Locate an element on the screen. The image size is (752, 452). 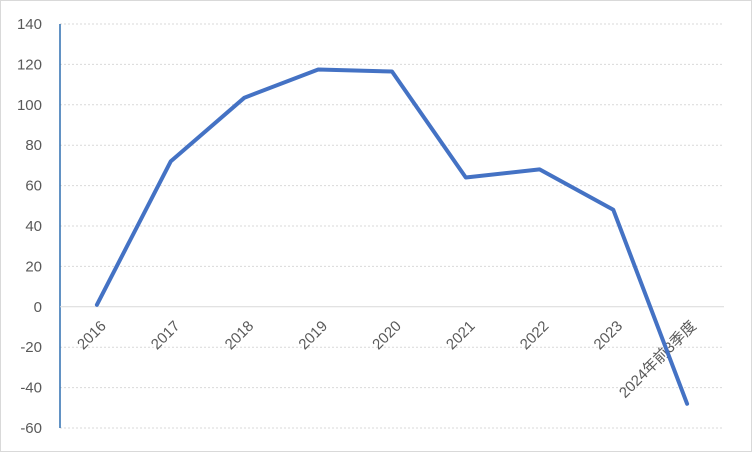
x-tick-label: 2016 is located at coordinates (92, 336).